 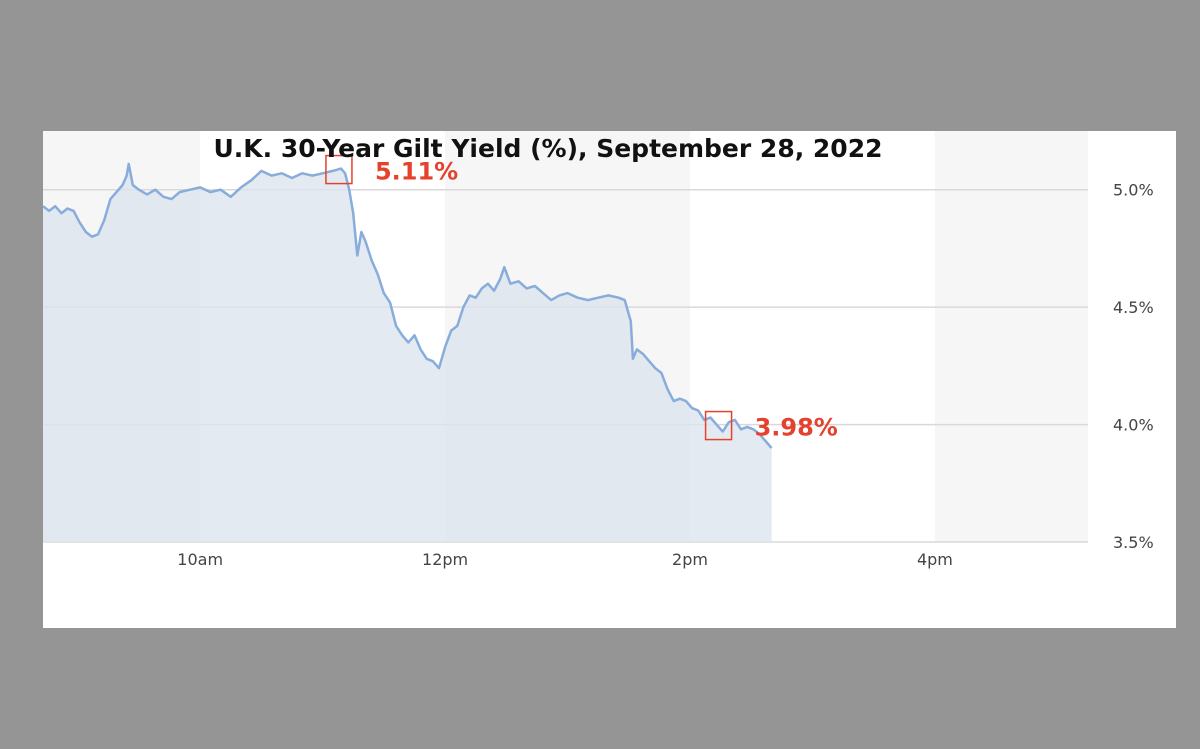 What do you see at coordinates (1011, 336) in the screenshot?
I see `time-band` at bounding box center [1011, 336].